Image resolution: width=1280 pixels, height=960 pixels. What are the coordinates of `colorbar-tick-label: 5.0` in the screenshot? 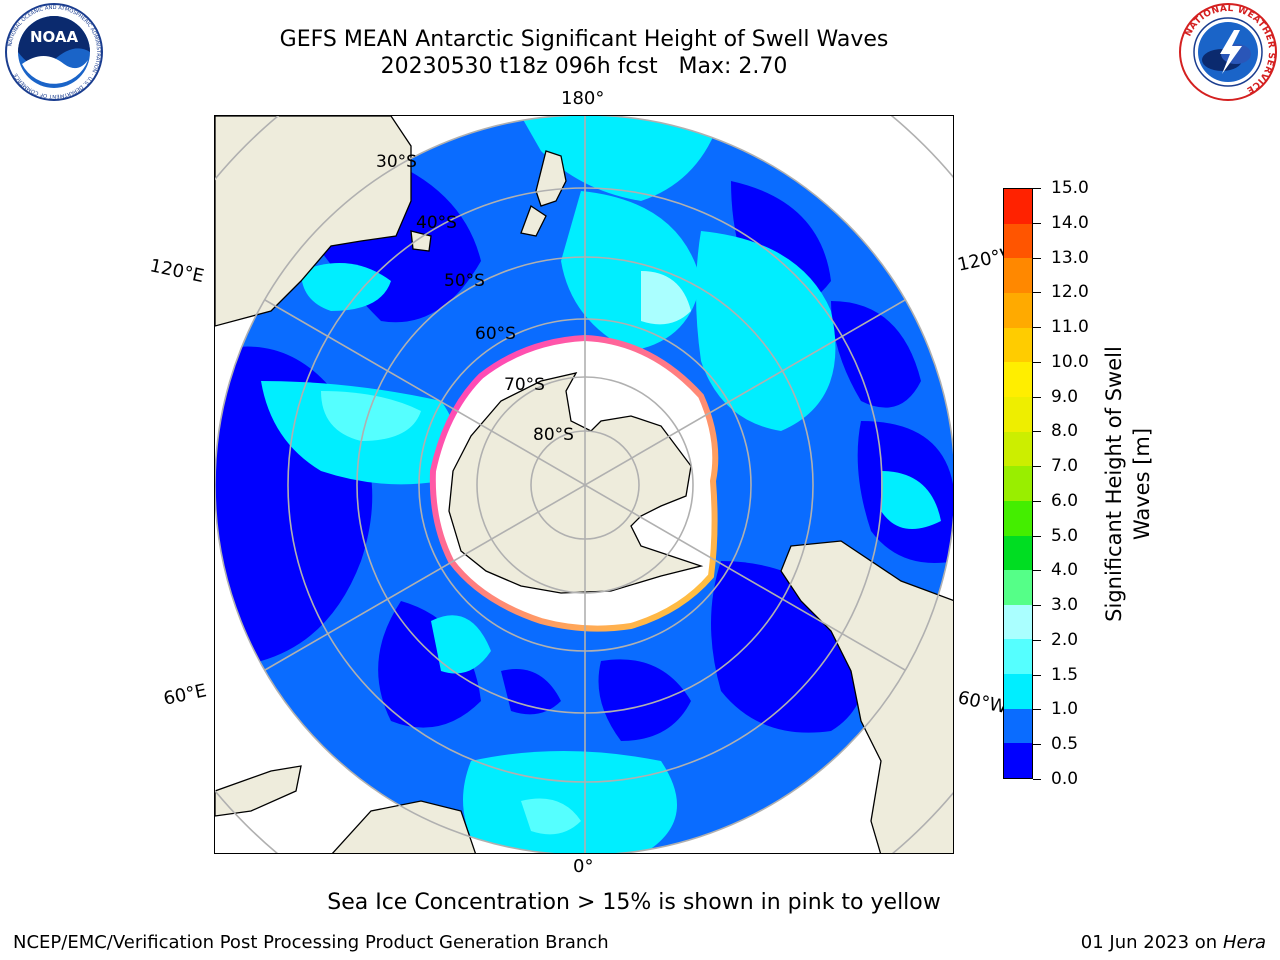 It's located at (1065, 535).